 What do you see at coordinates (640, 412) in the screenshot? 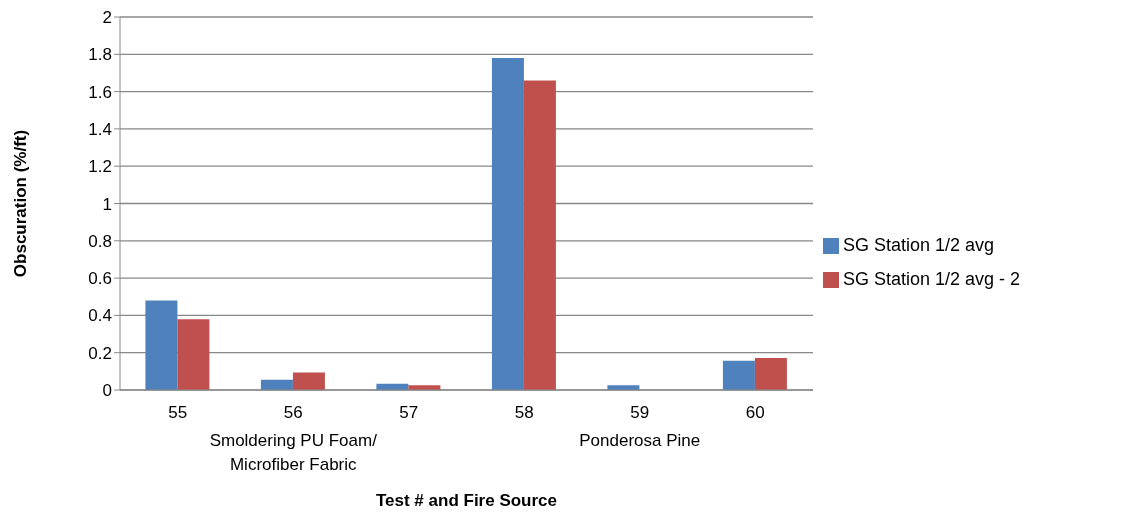
I see `x-tick-label: 59` at bounding box center [640, 412].